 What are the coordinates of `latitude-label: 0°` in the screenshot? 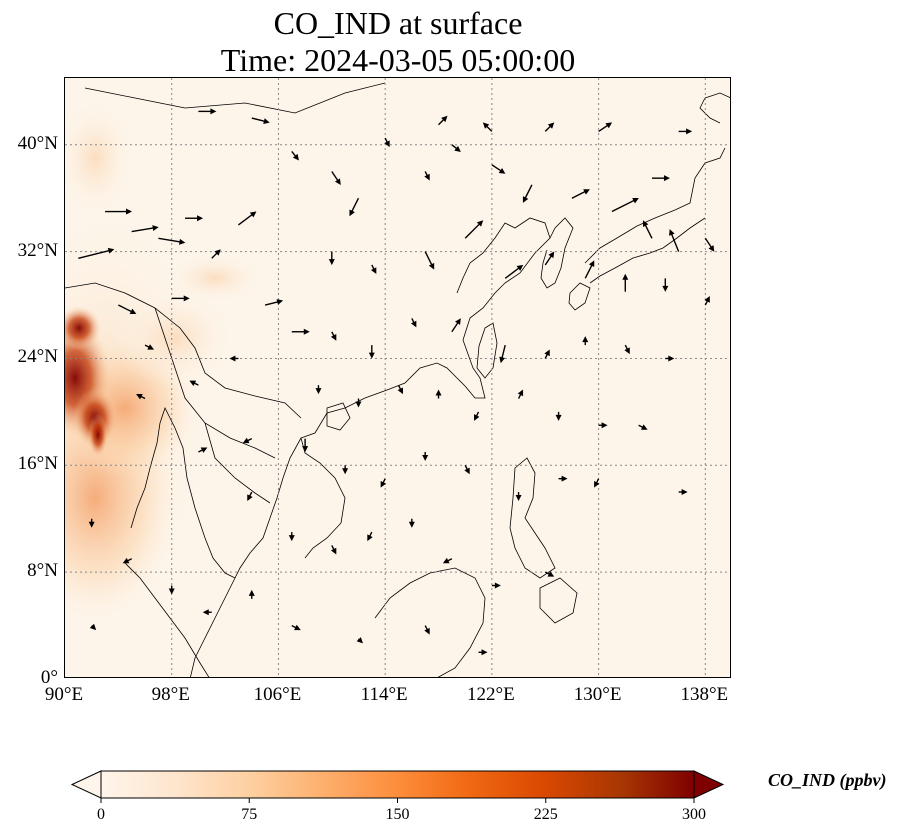 It's located at (49, 677).